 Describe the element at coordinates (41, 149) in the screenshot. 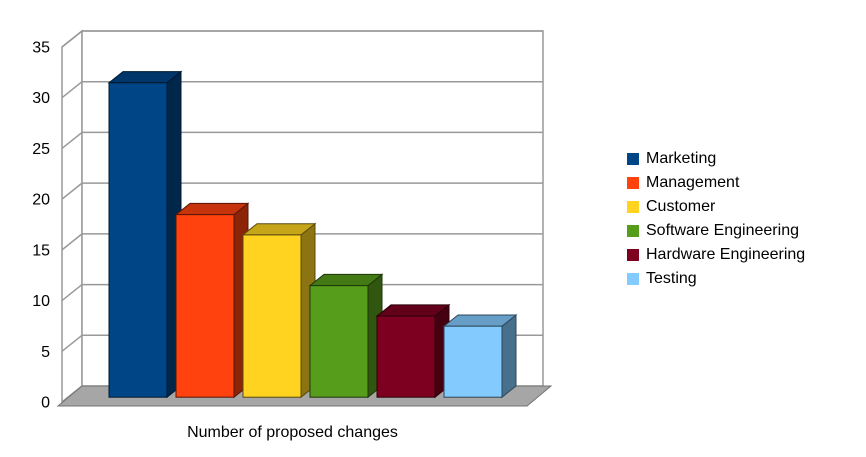

I see `y-tick-label: 25` at that location.